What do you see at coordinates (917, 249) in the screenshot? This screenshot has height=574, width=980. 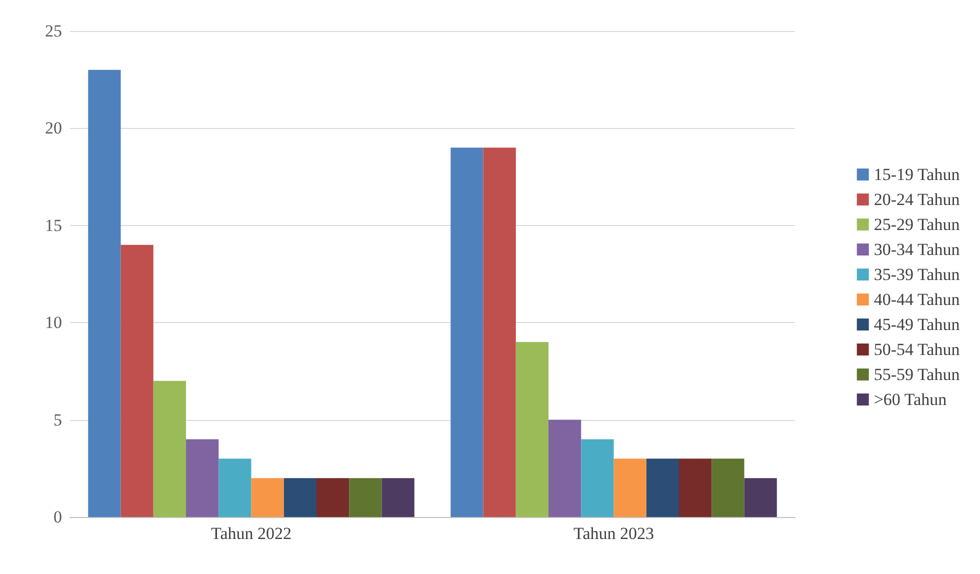 I see `legend-label: 30-34 Tahun` at bounding box center [917, 249].